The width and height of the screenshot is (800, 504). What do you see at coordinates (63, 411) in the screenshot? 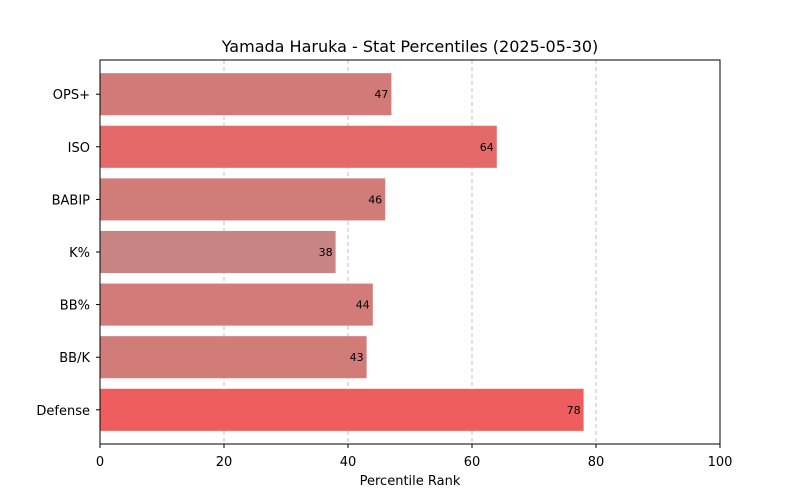
I see `y-tick-label: Defense` at bounding box center [63, 411].